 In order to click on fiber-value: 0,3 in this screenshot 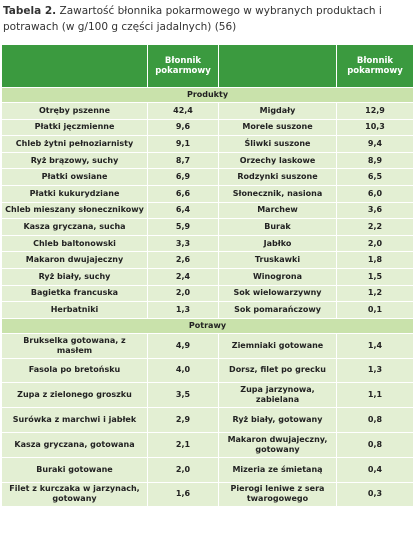, I will do `click(375, 494)`.